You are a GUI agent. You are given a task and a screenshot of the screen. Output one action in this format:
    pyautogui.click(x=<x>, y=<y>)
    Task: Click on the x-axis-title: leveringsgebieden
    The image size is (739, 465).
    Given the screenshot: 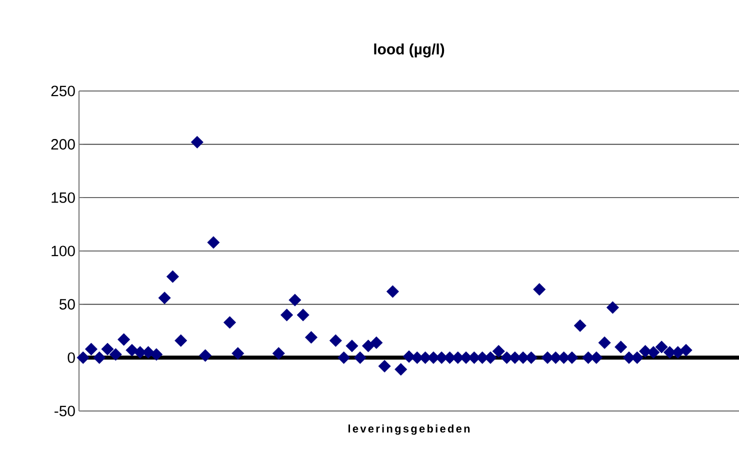 What is the action you would take?
    pyautogui.click(x=409, y=429)
    